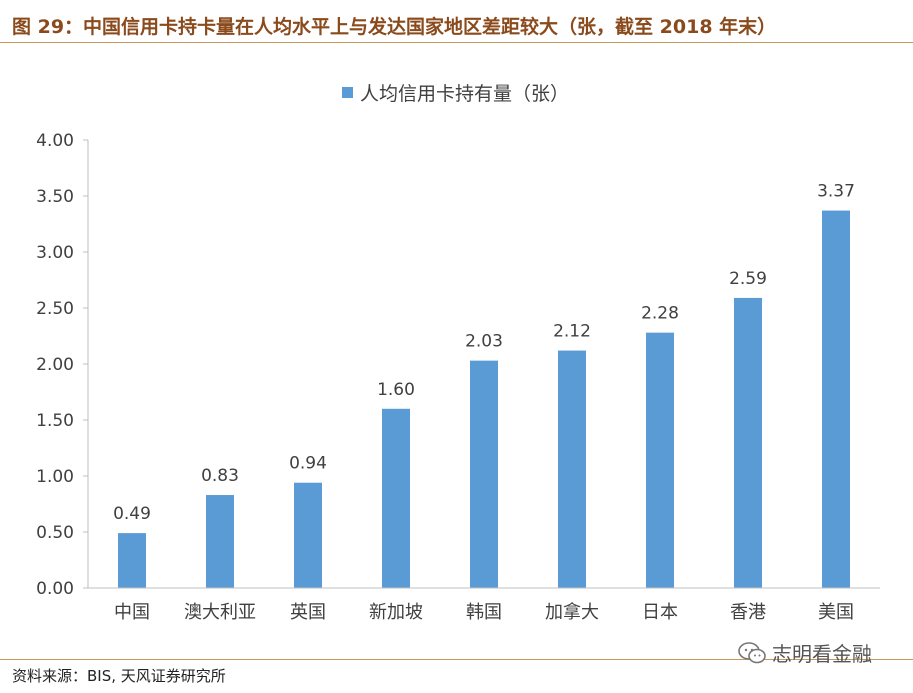  I want to click on data-label: 0.49, so click(132, 514).